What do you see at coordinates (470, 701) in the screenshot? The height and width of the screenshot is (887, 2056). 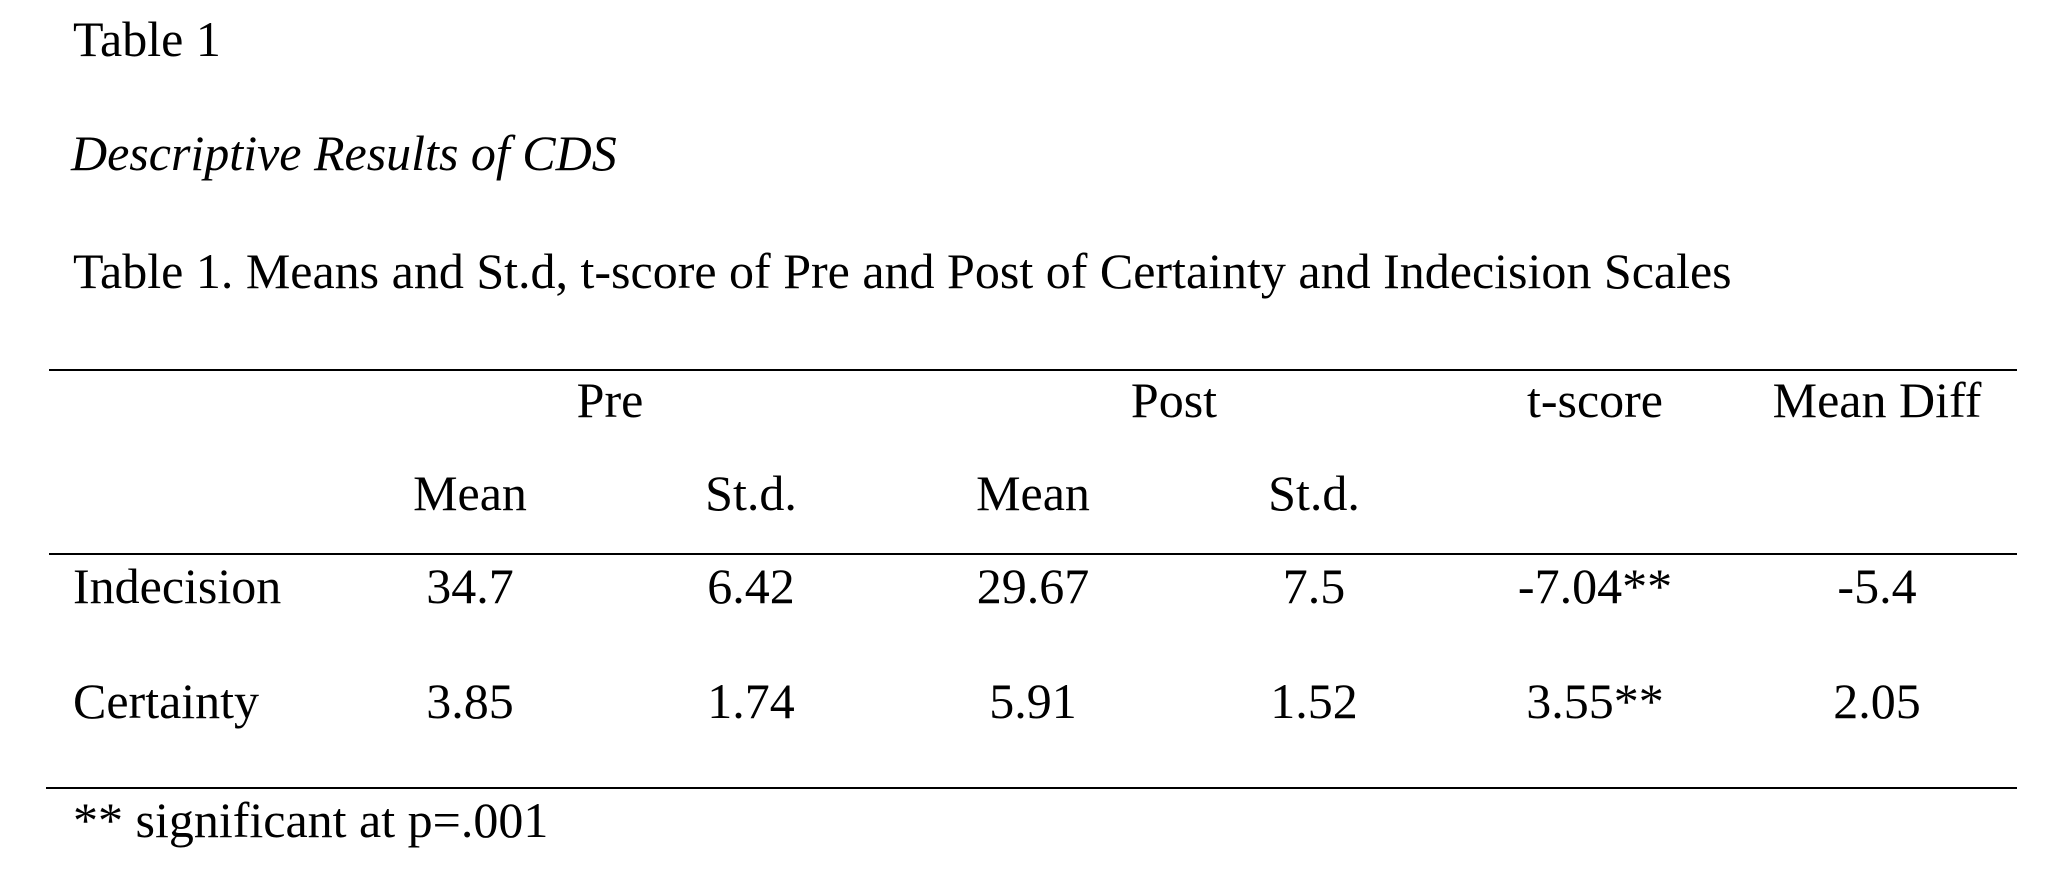 I see `cell: 3.85` at bounding box center [470, 701].